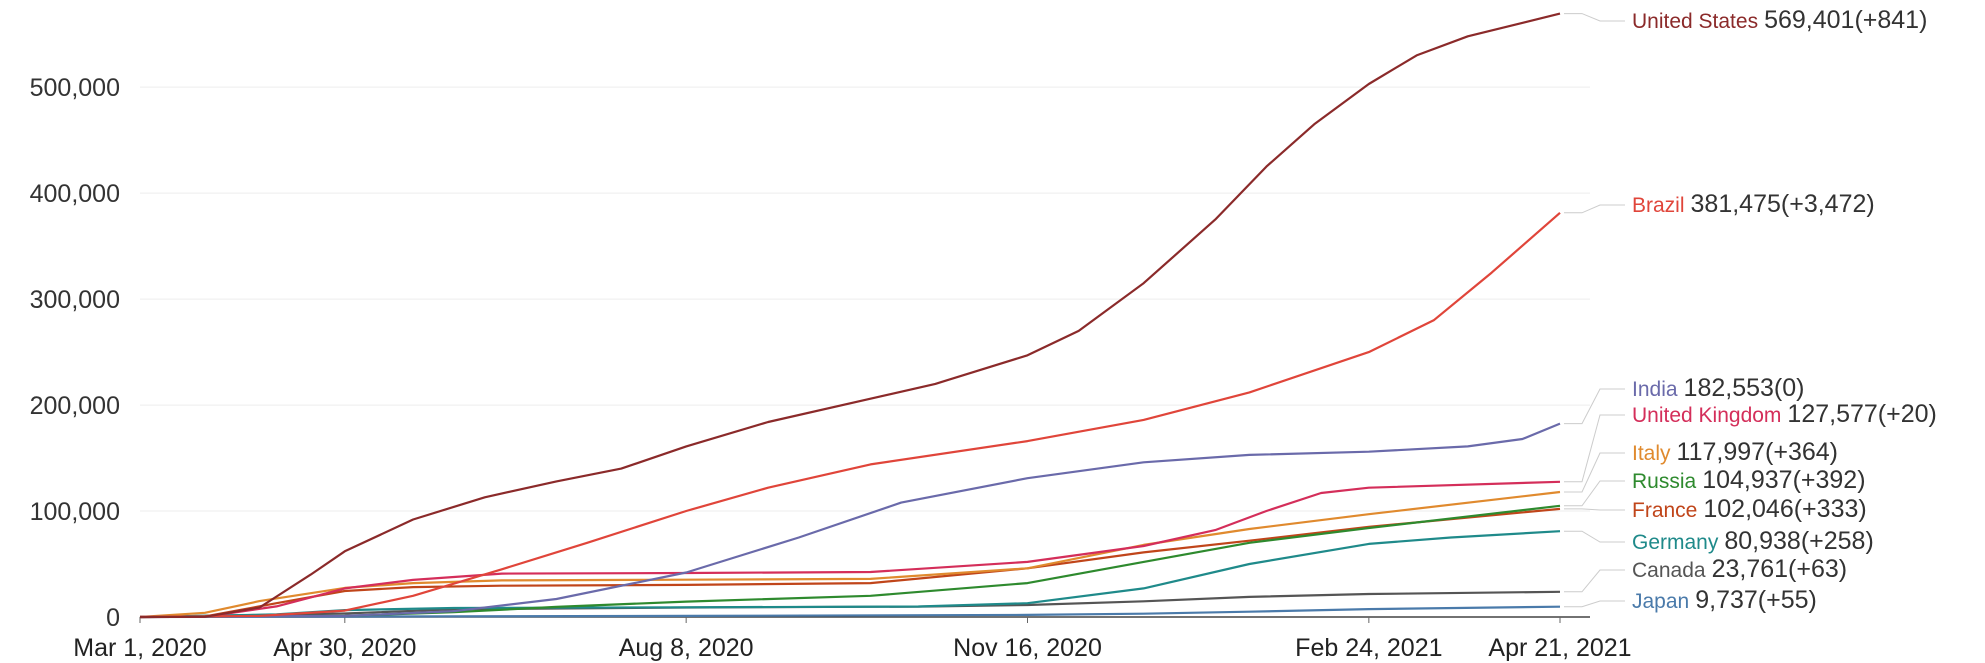 The width and height of the screenshot is (1985, 663). Describe the element at coordinates (1655, 389) in the screenshot. I see `series-name: India` at that location.